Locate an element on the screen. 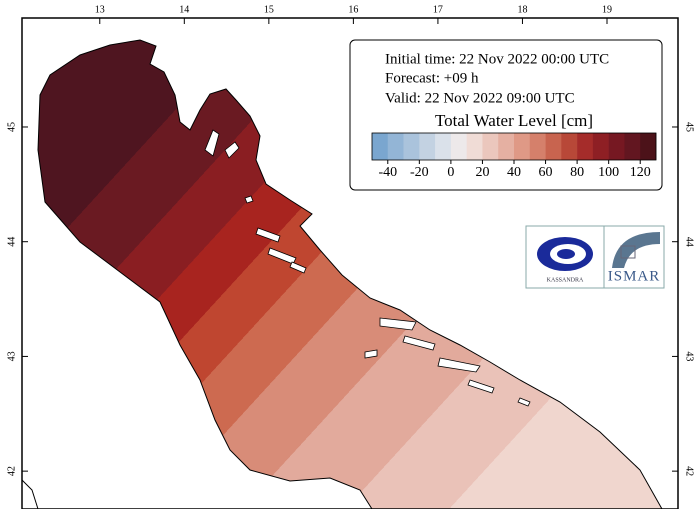 Image resolution: width=700 pixels, height=509 pixels. colorbar-tick-label: 40 is located at coordinates (514, 172).